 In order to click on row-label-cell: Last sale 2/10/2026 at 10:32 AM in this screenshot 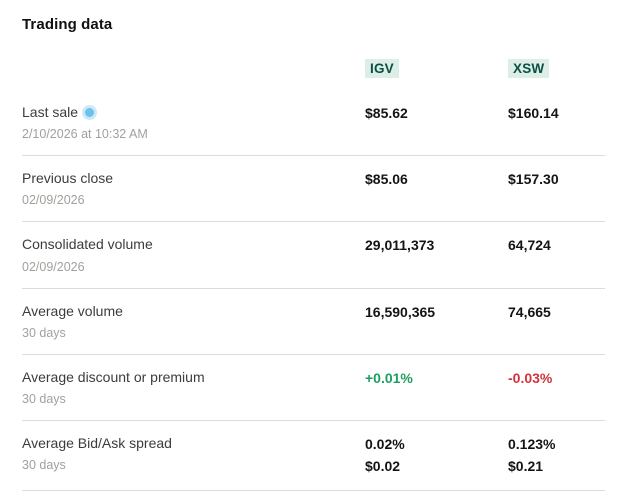, I will do `click(193, 122)`.